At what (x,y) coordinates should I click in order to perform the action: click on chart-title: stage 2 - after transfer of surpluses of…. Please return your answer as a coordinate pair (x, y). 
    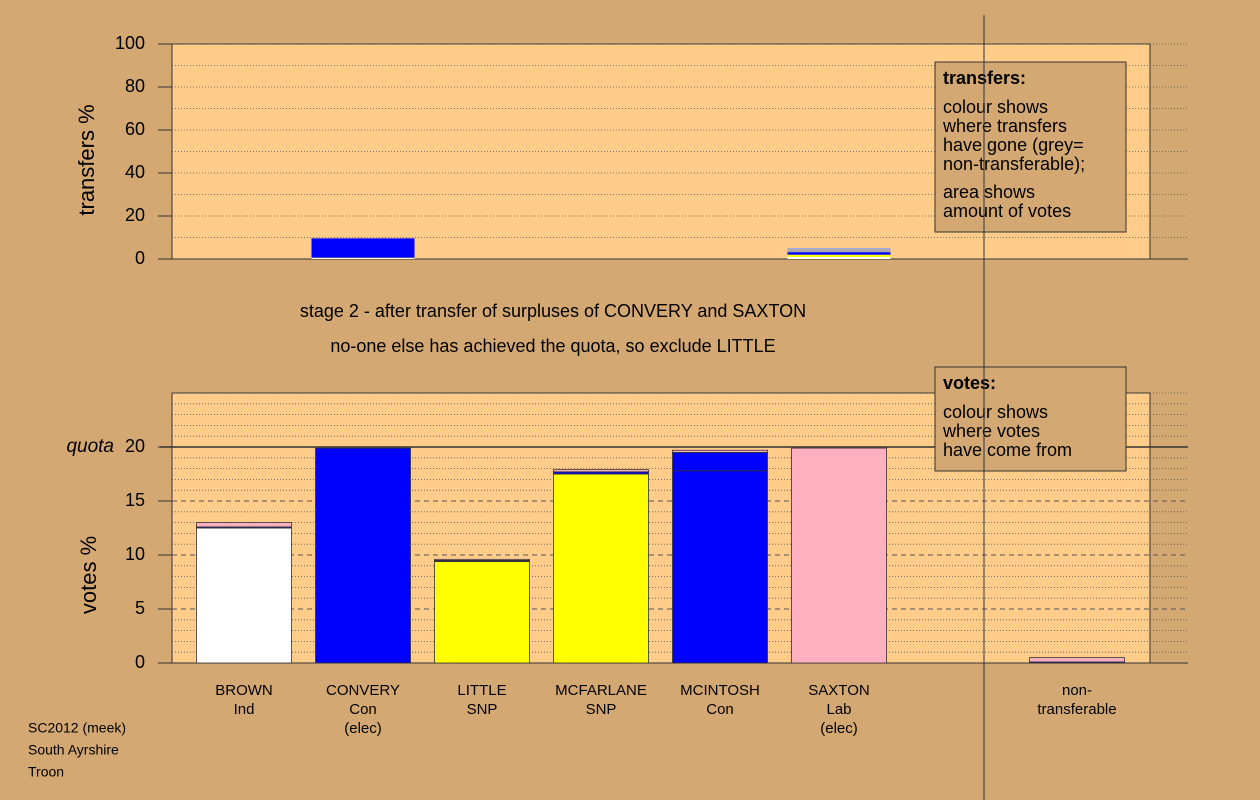
    Looking at the image, I should click on (553, 311).